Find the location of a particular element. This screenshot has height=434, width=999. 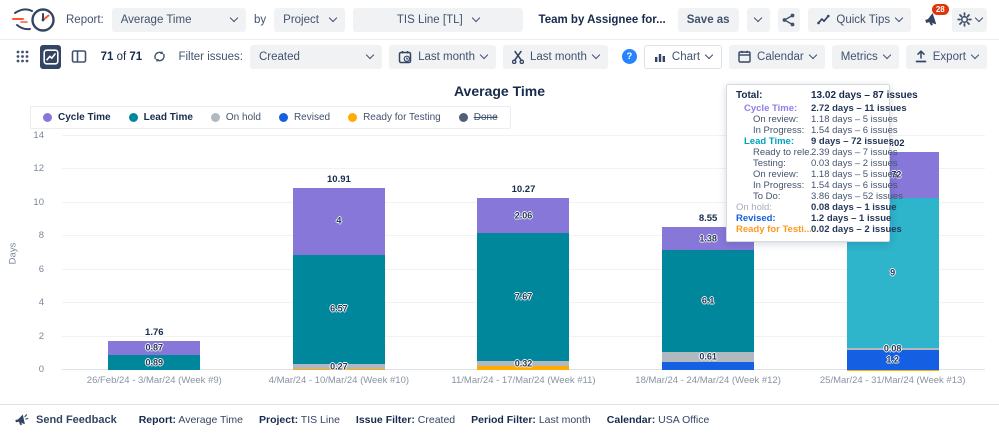

grid-view-button is located at coordinates (22, 57).